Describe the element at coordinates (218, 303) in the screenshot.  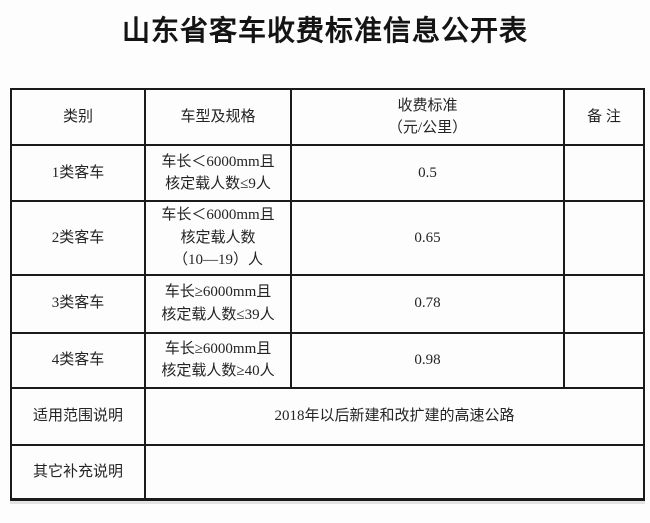
I see `cell-spec: 车长≥6000mm且 核定载人数≤39人` at that location.